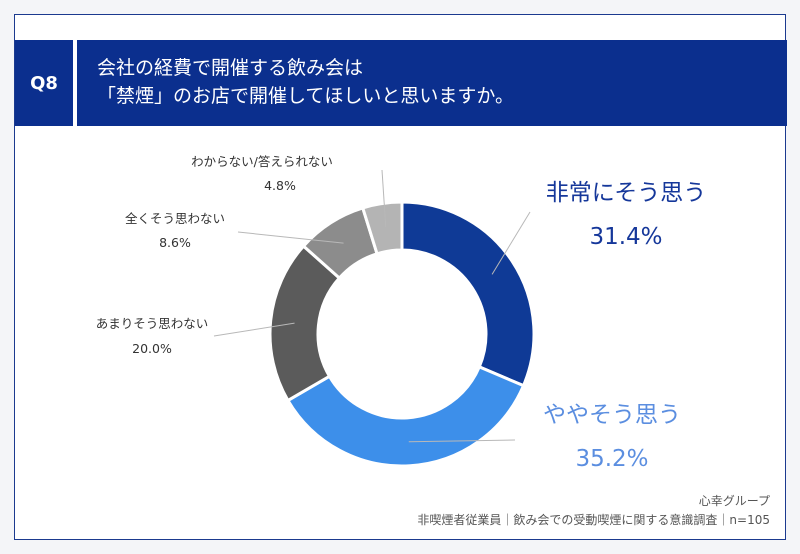 The height and width of the screenshot is (554, 800). Describe the element at coordinates (468, 294) in the screenshot. I see `slice-strongly-agree` at that location.